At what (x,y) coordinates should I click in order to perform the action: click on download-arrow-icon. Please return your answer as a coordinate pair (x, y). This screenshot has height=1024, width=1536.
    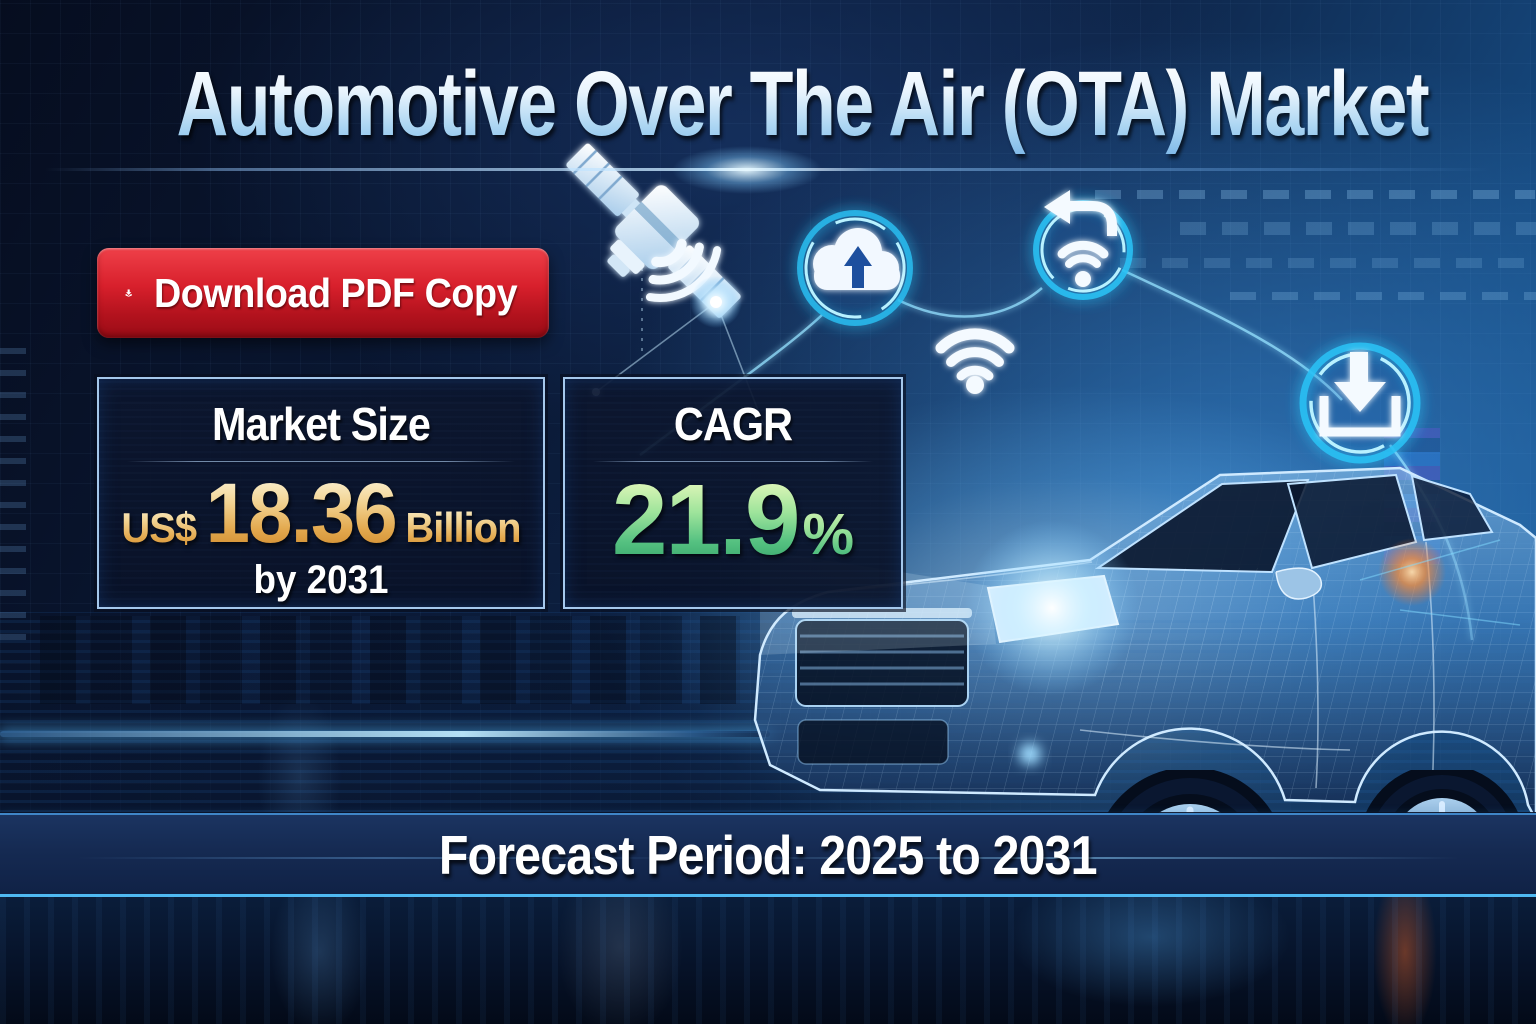
    Looking at the image, I should click on (128, 293).